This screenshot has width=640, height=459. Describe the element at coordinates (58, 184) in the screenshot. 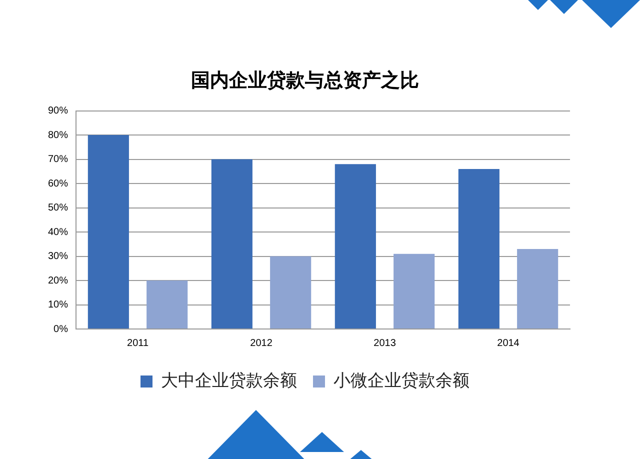

I see `y-tick-label: 60%` at that location.